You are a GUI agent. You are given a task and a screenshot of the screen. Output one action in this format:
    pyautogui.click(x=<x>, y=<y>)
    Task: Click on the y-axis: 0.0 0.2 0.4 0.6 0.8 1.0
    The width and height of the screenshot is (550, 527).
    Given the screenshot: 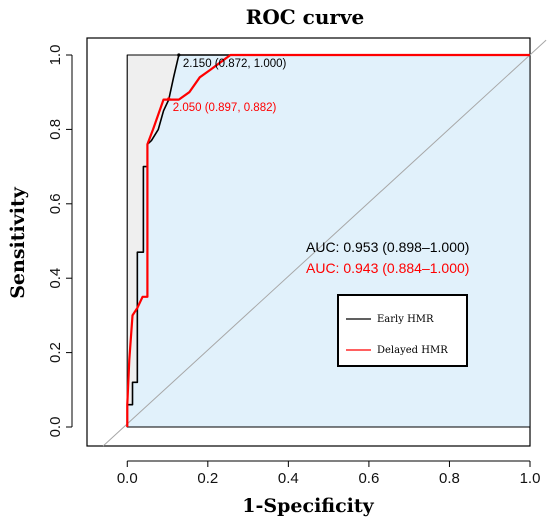 What is the action you would take?
    pyautogui.click(x=60, y=241)
    